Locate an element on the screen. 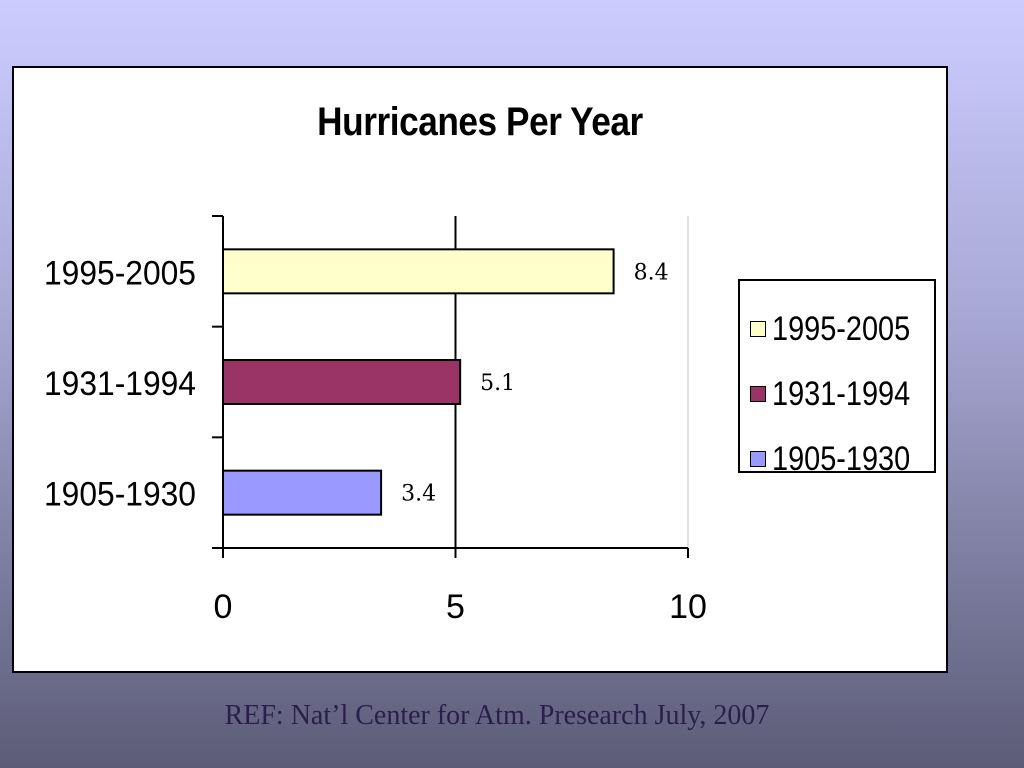 Image resolution: width=1024 pixels, height=768 pixels. bar-1931-1994 is located at coordinates (342, 382).